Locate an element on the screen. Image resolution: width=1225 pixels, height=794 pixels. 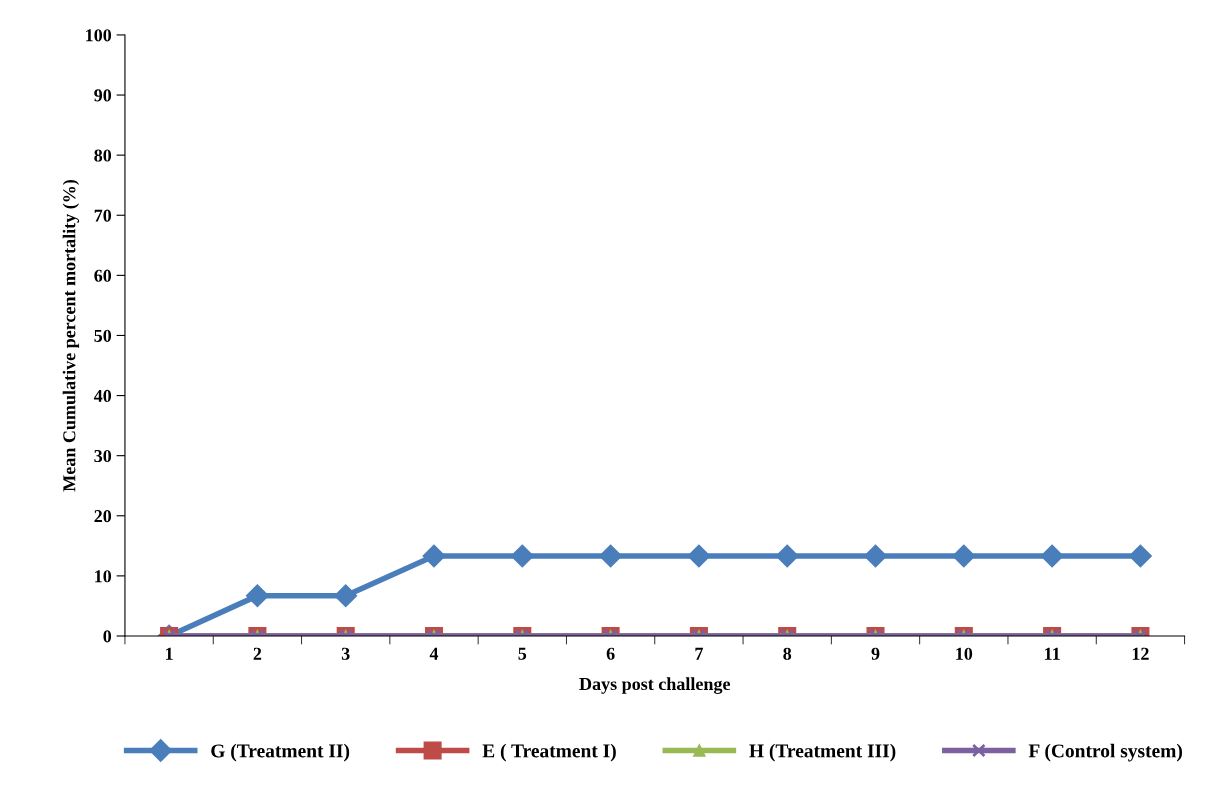
x-tick-label: 9 is located at coordinates (875, 653).